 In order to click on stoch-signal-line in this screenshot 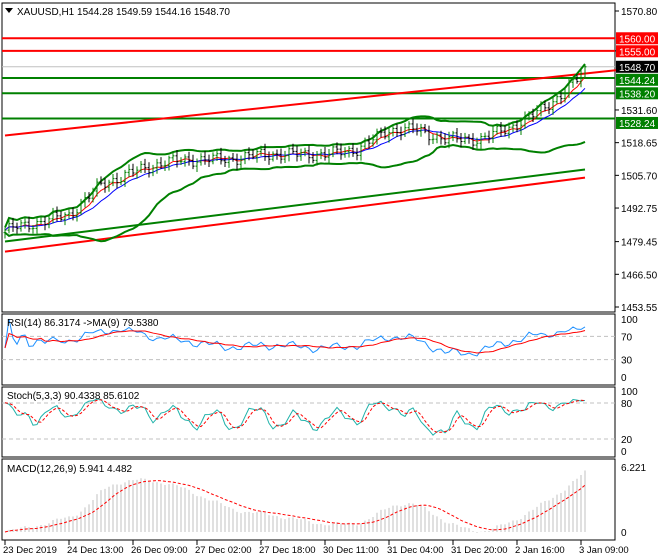, I will do `click(295, 416)`.